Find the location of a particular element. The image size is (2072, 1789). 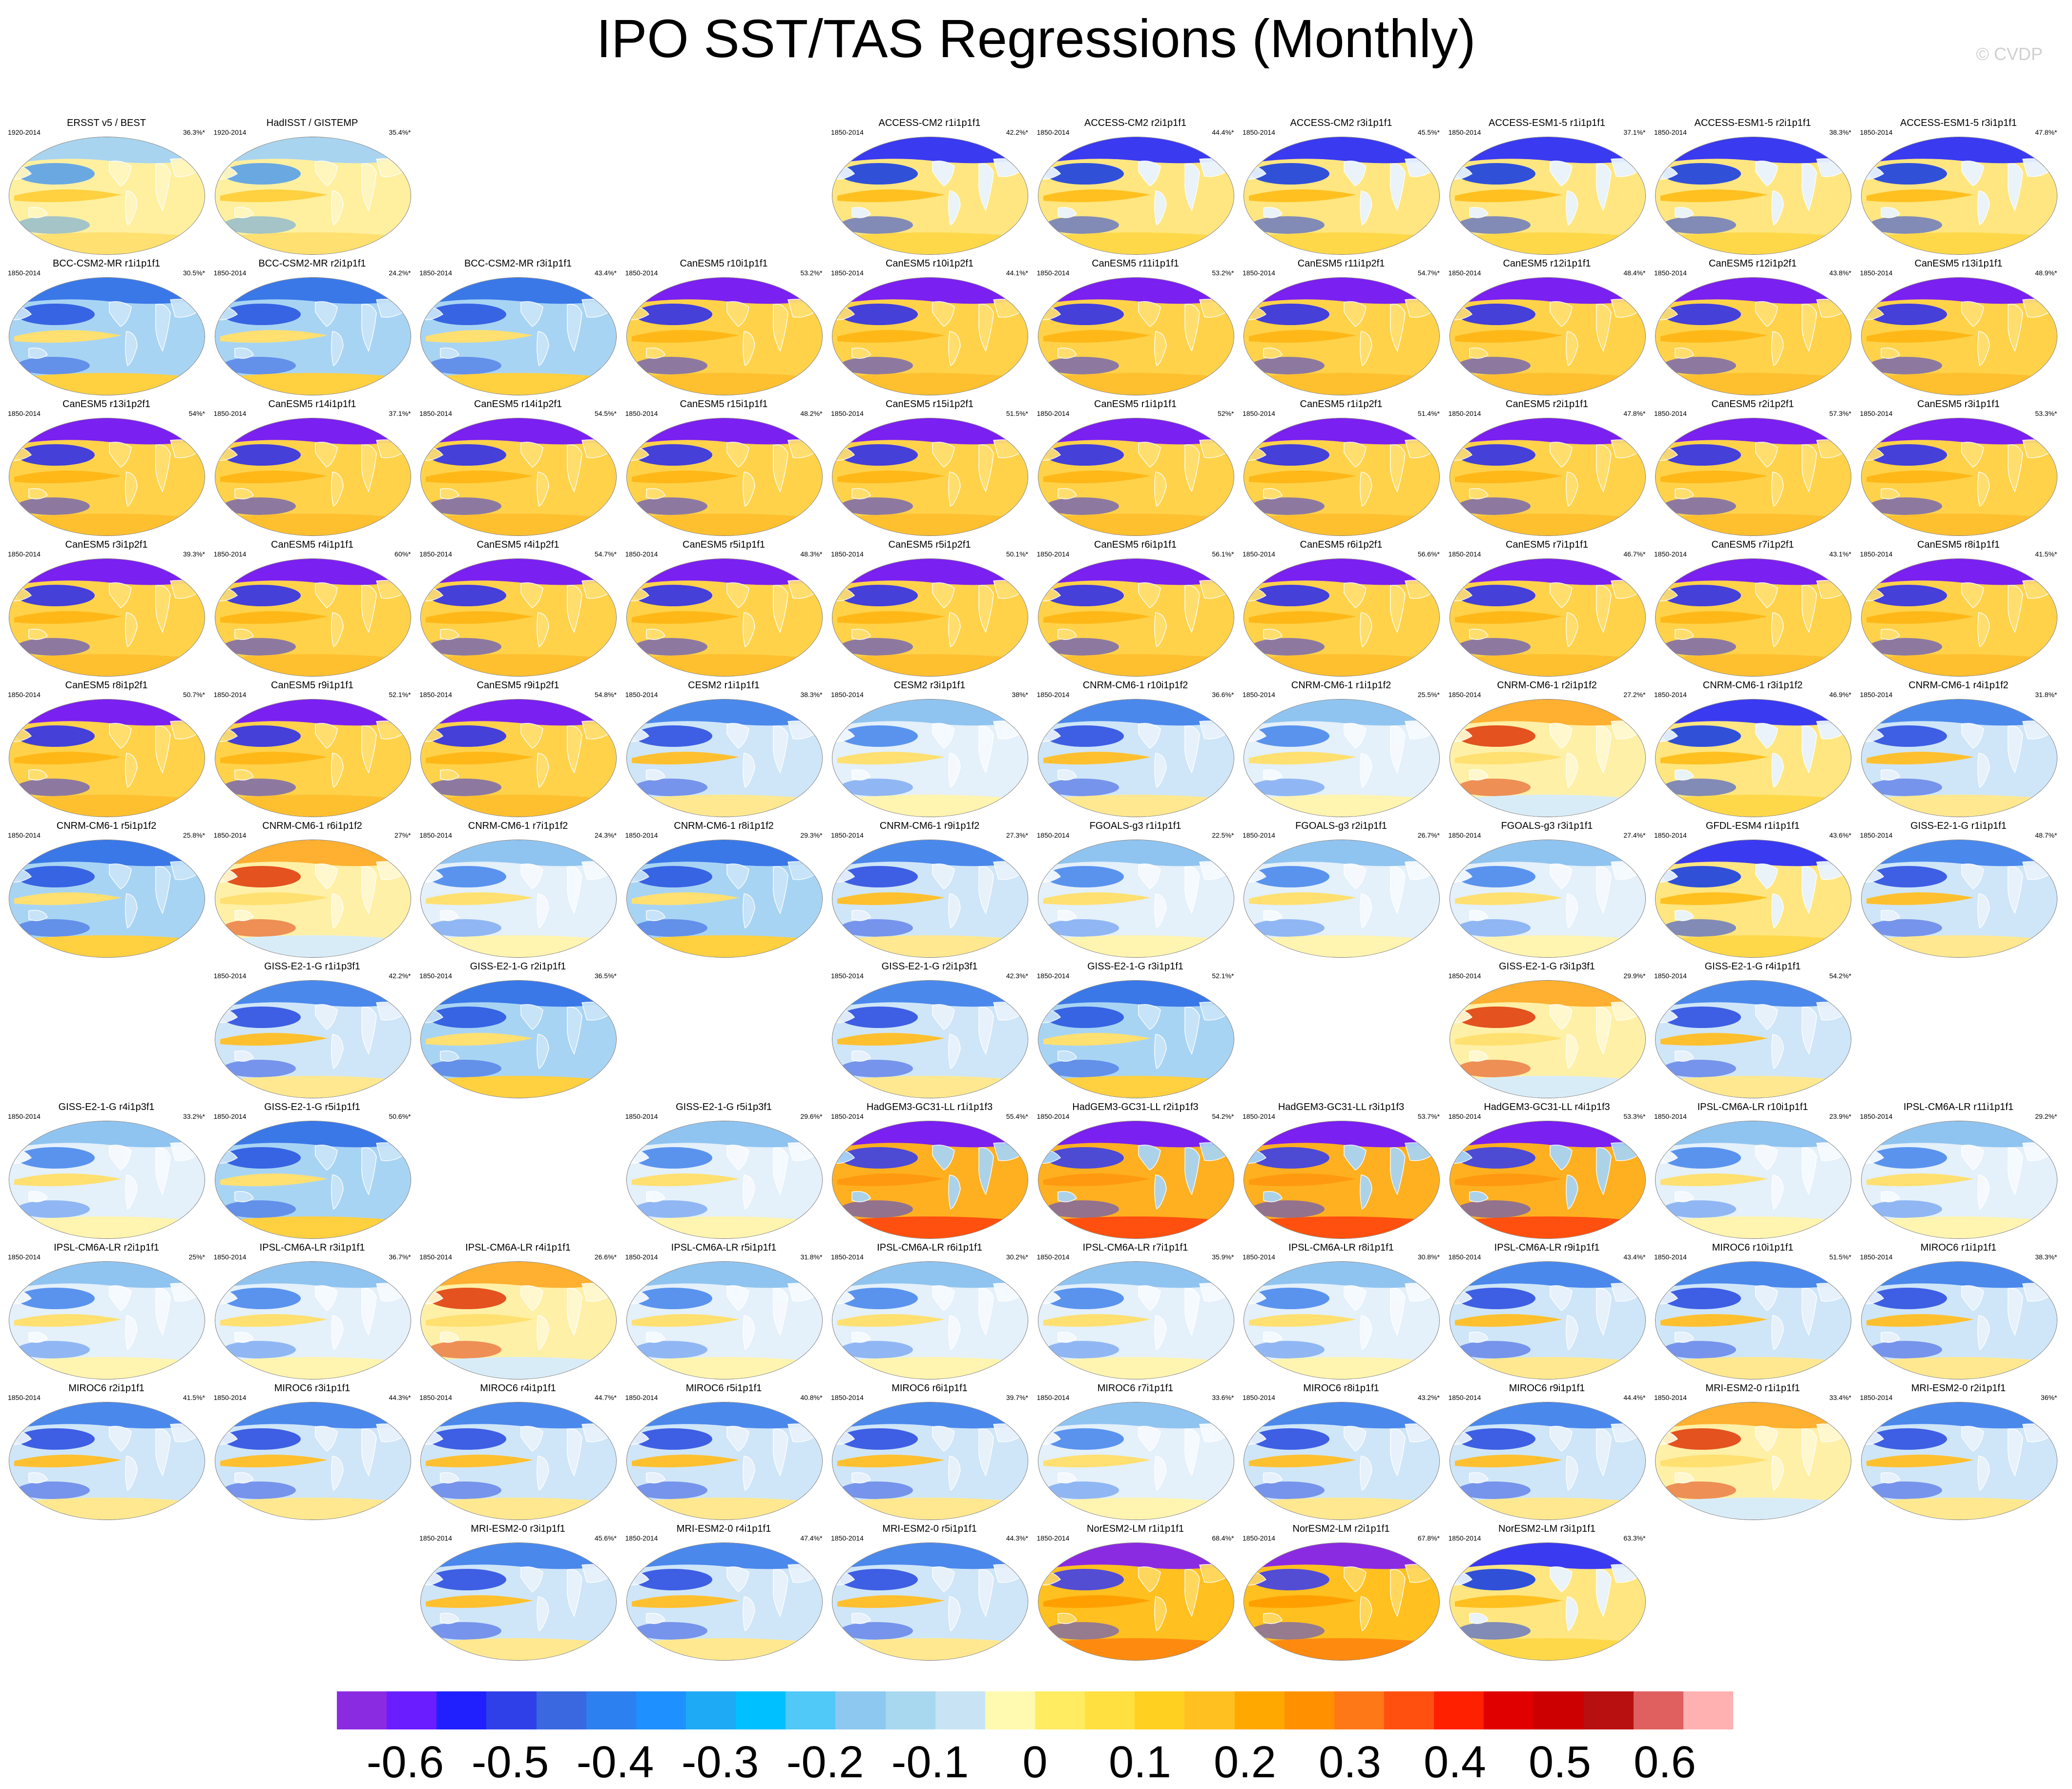

panel-percent: 45.5%* is located at coordinates (1428, 132).